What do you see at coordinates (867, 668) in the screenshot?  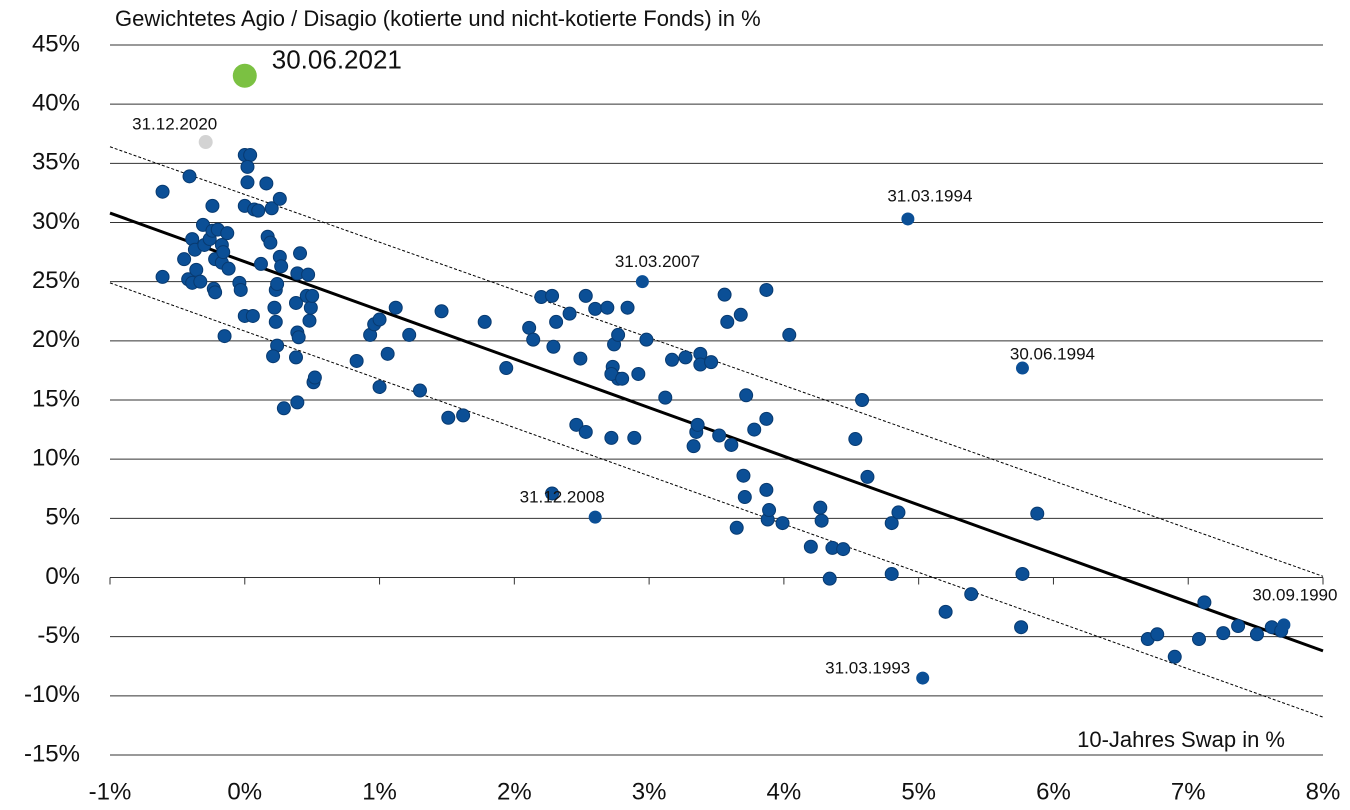 I see `point-label: 31.03.1993` at bounding box center [867, 668].